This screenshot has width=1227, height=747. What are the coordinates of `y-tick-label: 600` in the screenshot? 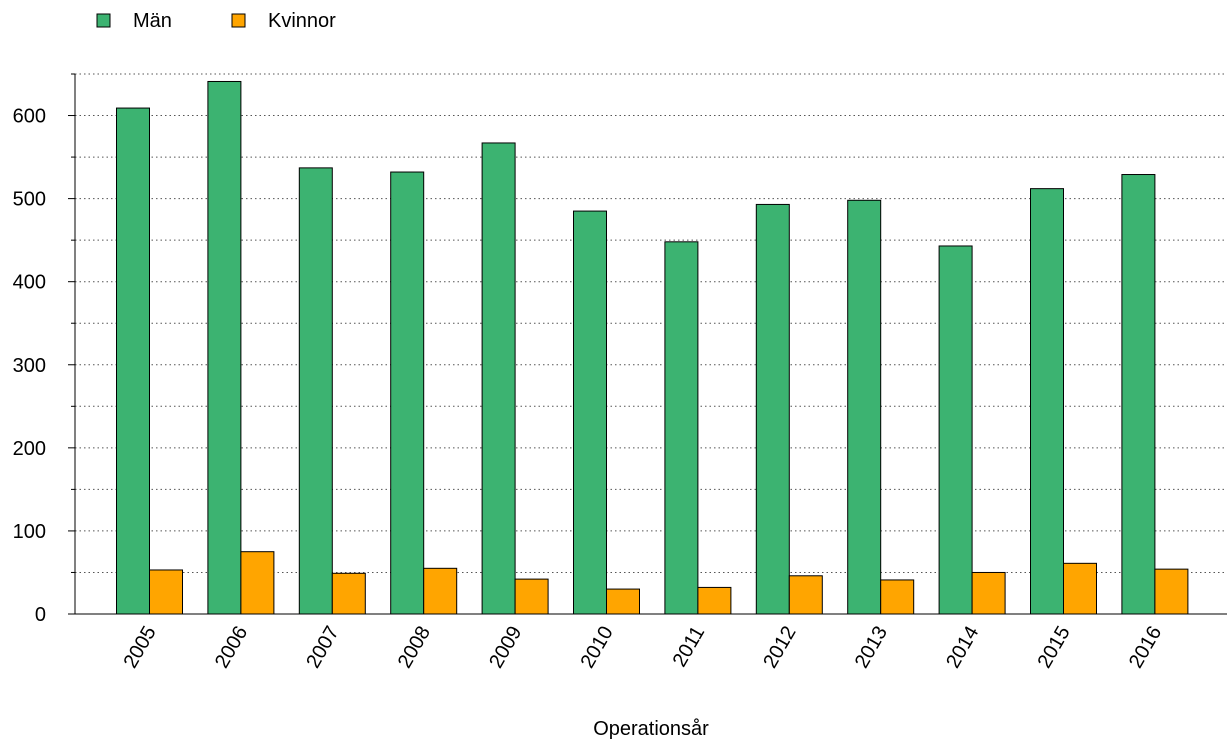 It's located at (29, 117).